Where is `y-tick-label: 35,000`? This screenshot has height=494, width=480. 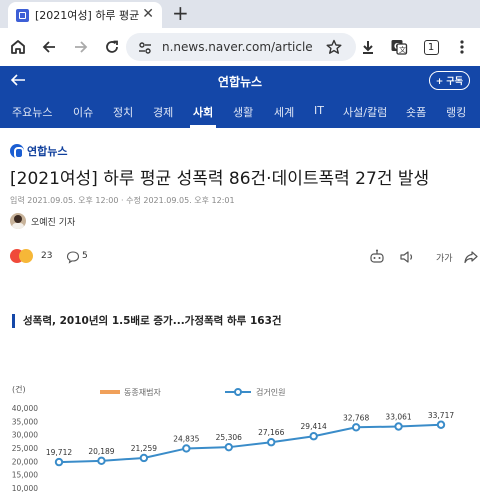
y-tick-label: 35,000 is located at coordinates (25, 421).